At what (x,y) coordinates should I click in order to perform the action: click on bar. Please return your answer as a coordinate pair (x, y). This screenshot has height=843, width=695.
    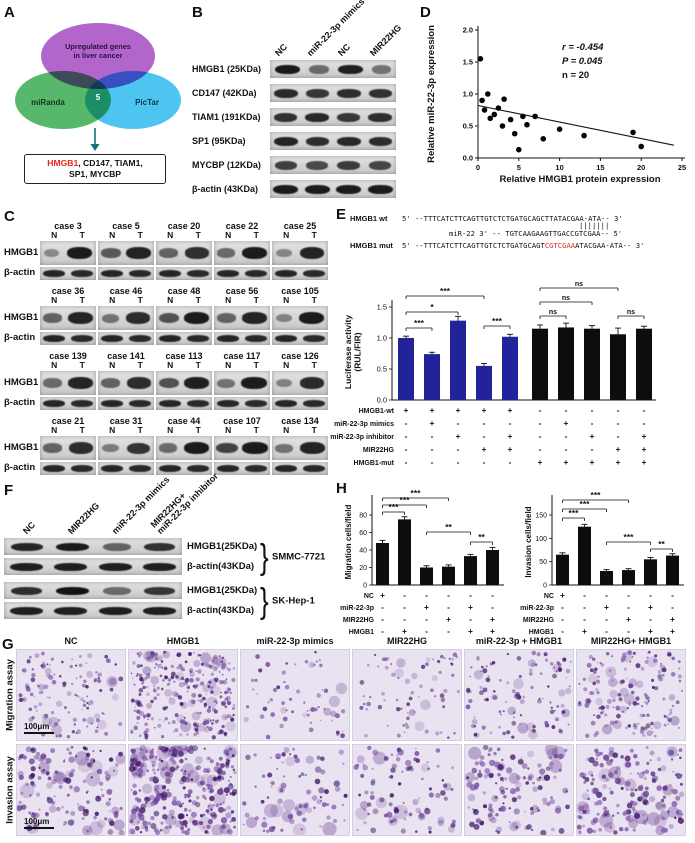
    Looking at the image, I should click on (644, 364).